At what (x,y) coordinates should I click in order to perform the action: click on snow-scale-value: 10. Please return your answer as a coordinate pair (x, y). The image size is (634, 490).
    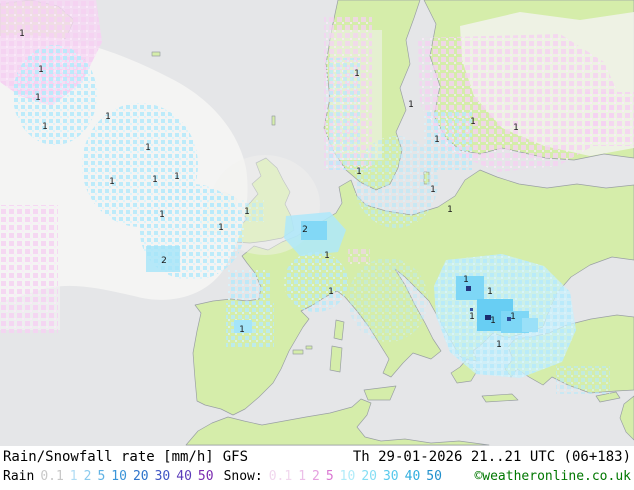
    Looking at the image, I should click on (347, 476).